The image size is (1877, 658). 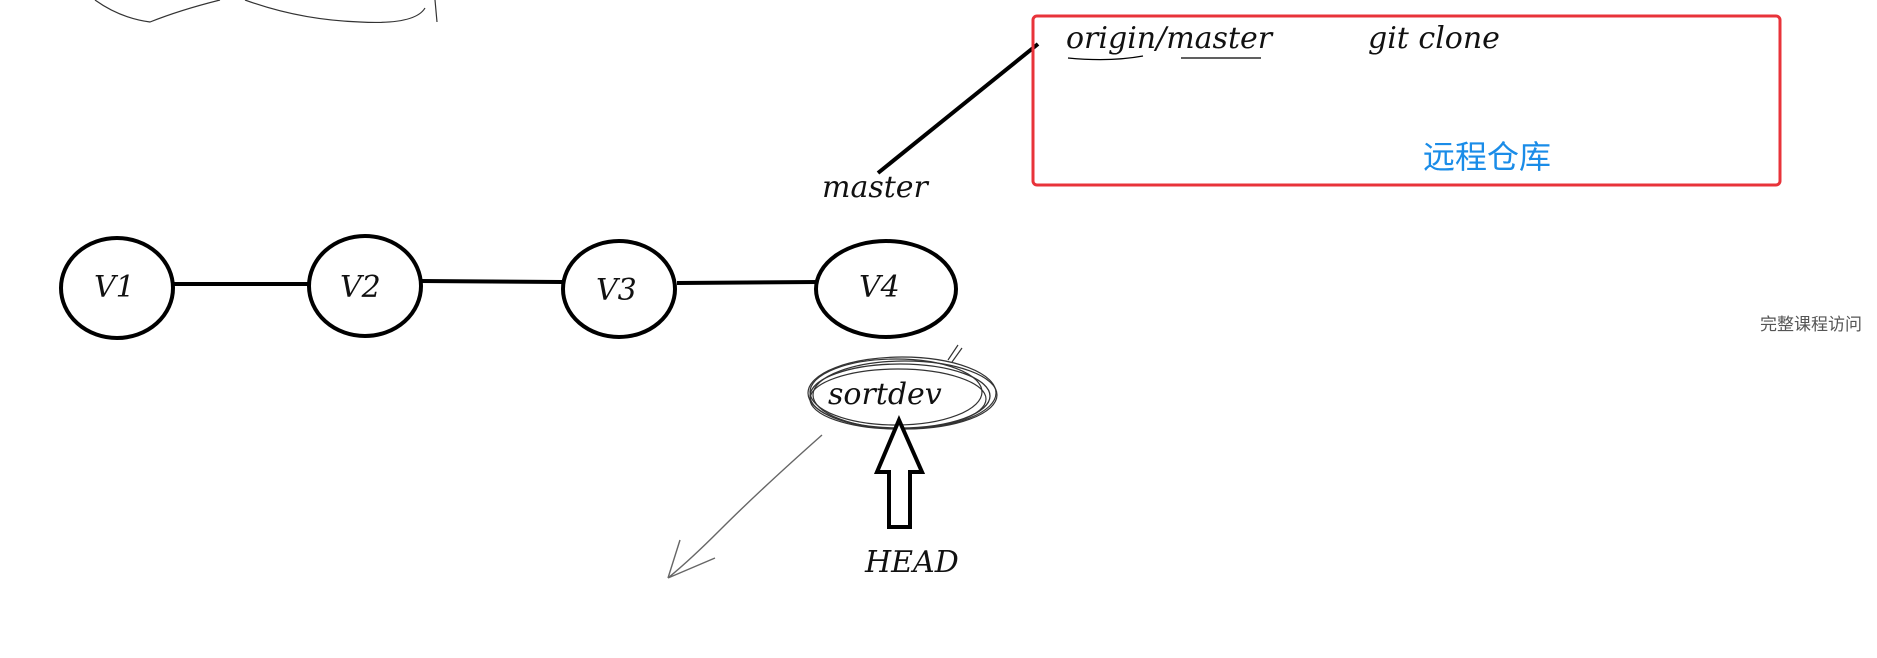 I want to click on commit-node-v2: V2, so click(x=365, y=286).